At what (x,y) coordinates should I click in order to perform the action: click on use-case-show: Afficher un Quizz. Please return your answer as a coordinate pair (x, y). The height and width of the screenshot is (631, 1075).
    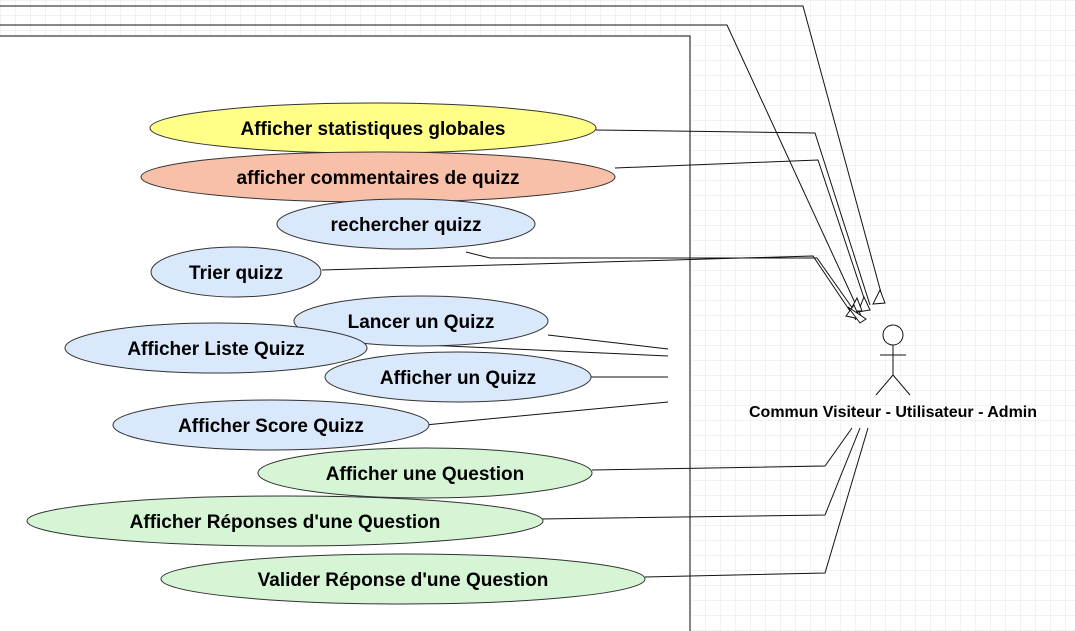
    Looking at the image, I should click on (458, 377).